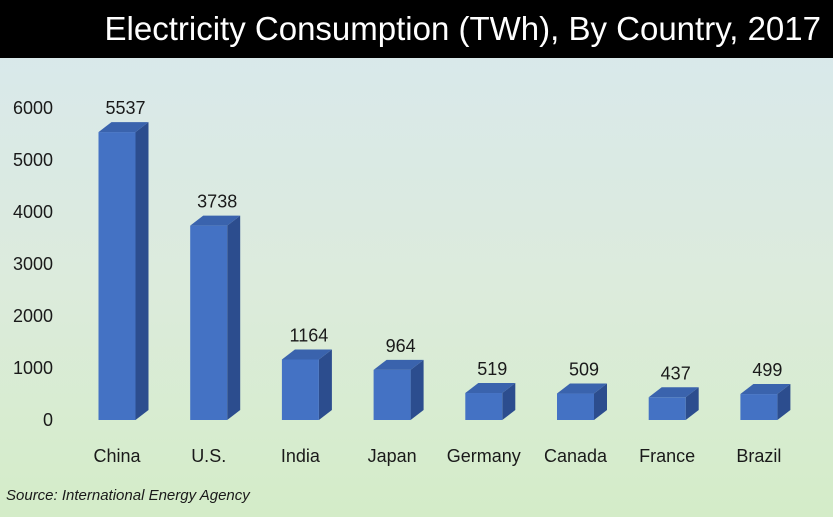 The image size is (833, 517). What do you see at coordinates (217, 202) in the screenshot?
I see `data-label: 3738` at bounding box center [217, 202].